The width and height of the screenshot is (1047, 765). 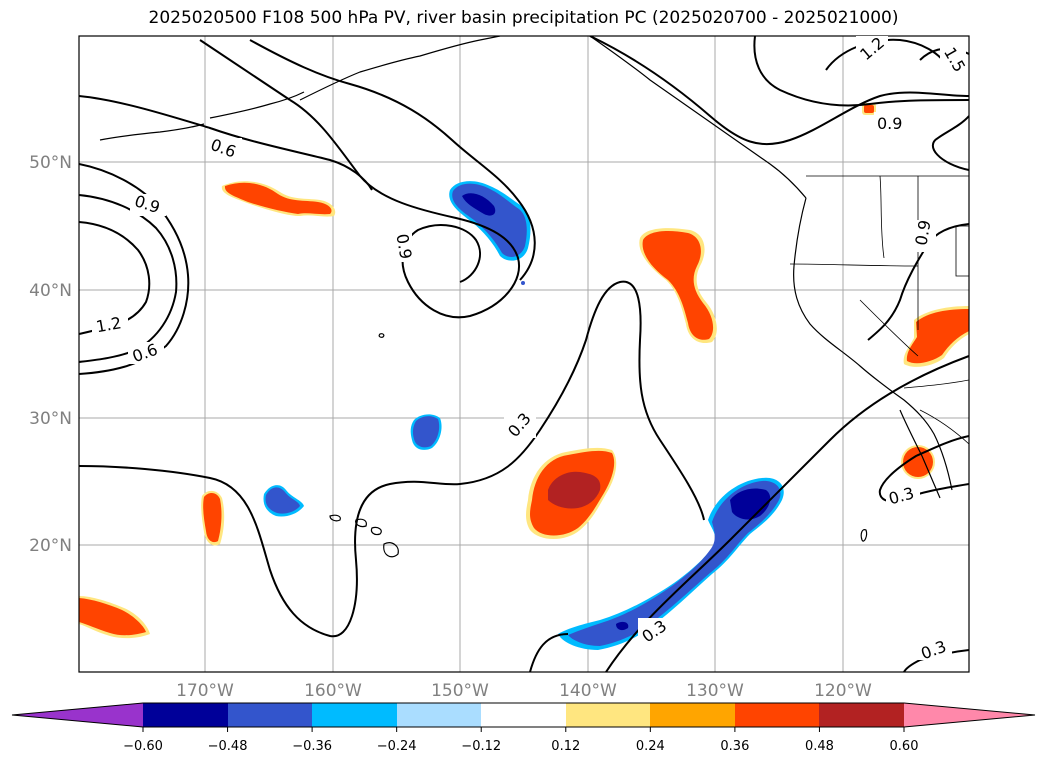 What do you see at coordinates (50, 163) in the screenshot?
I see `lat-label-50n: 50°N` at bounding box center [50, 163].